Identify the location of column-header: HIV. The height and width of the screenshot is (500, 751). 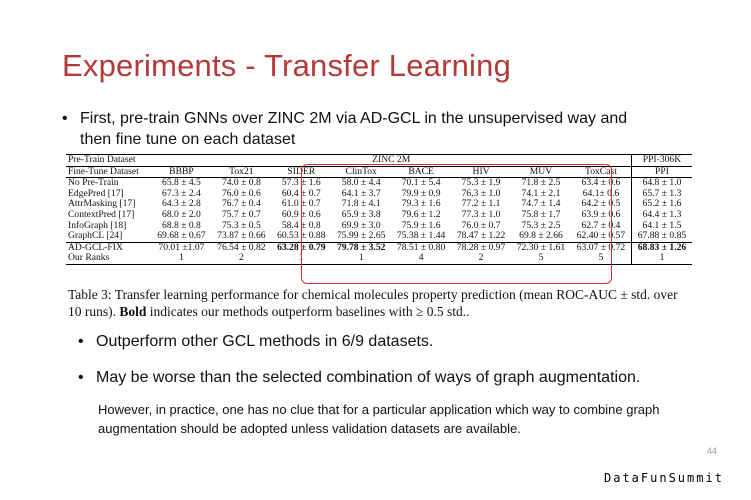
(481, 172).